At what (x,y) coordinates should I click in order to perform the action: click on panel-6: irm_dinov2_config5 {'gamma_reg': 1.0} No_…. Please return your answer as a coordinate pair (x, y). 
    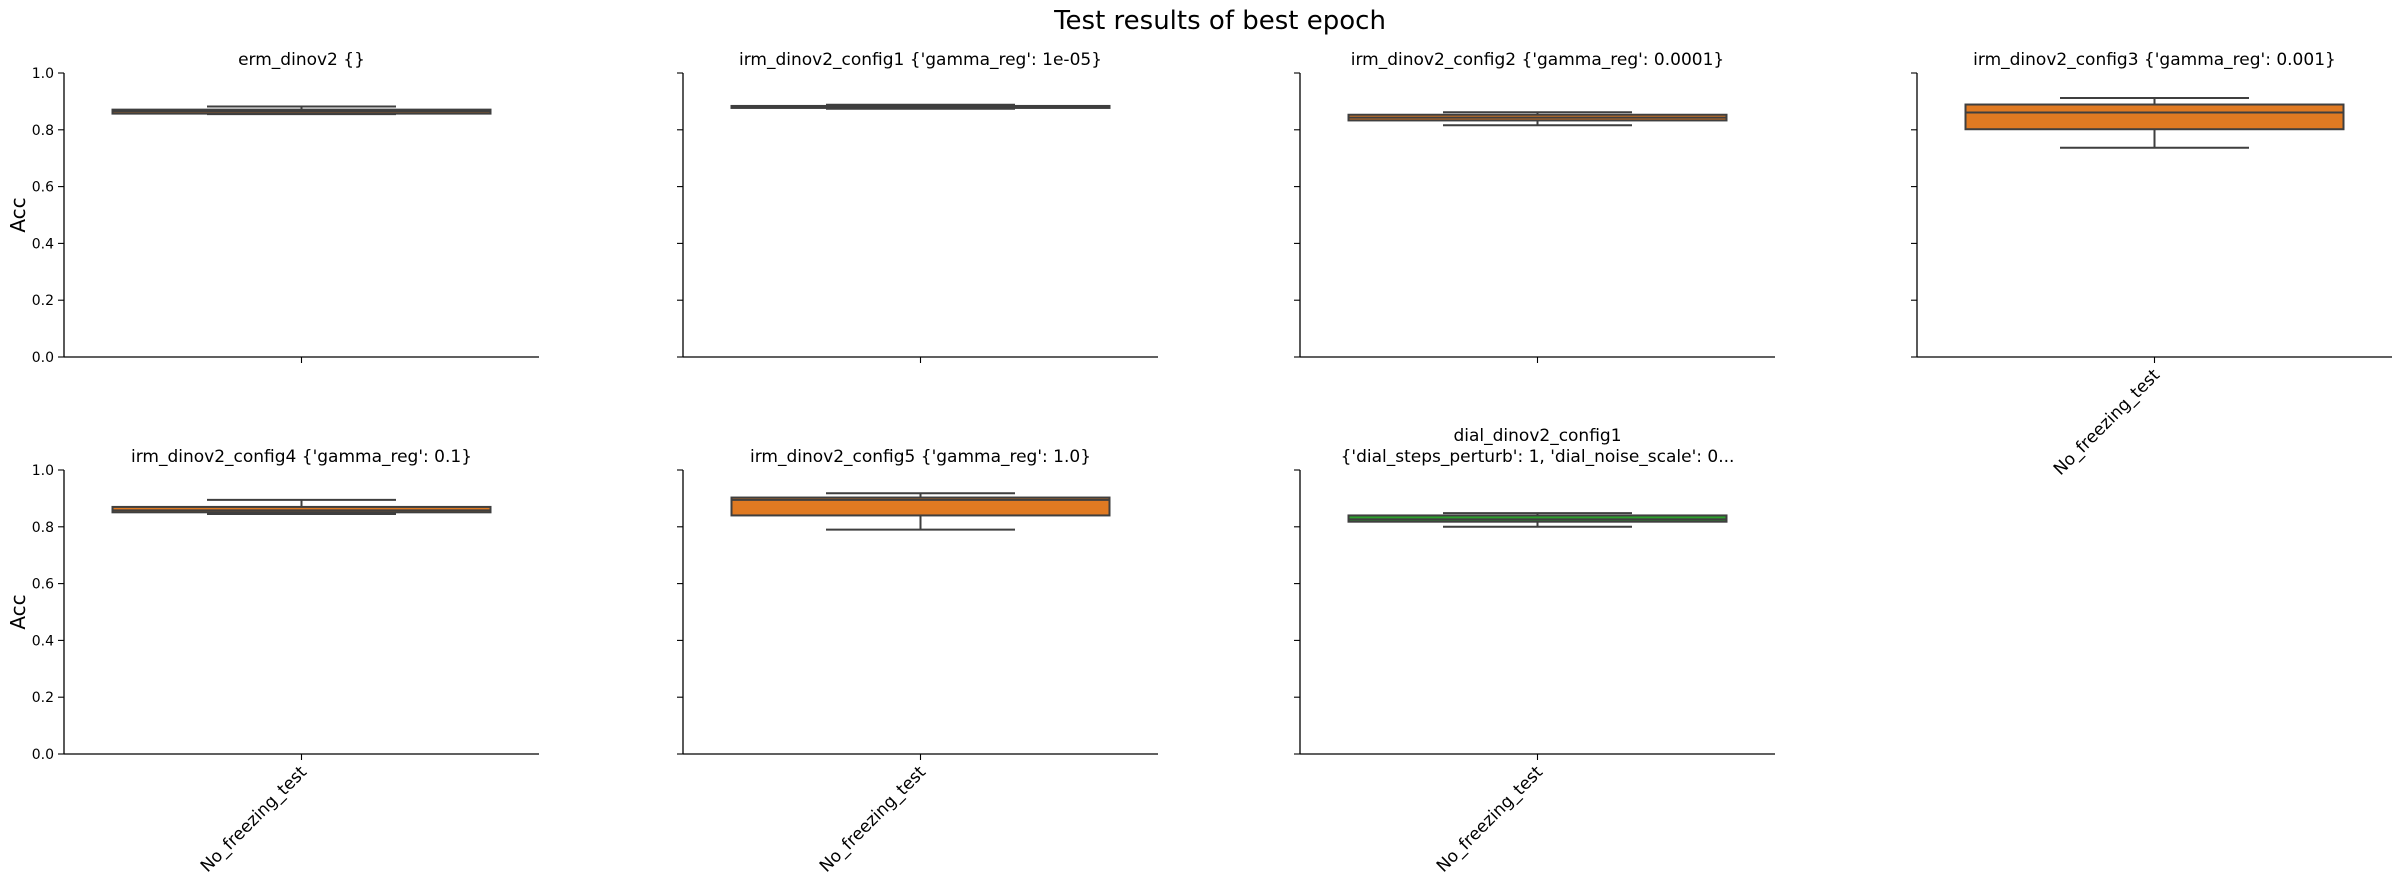
    Looking at the image, I should click on (917, 662).